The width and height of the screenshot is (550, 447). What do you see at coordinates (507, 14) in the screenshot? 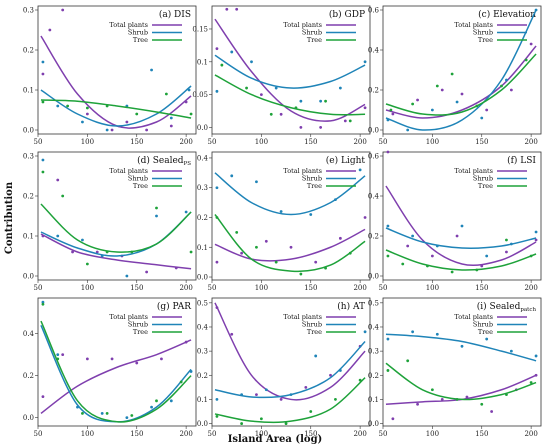
I see `panel-title: (c) Elevation` at bounding box center [507, 14].